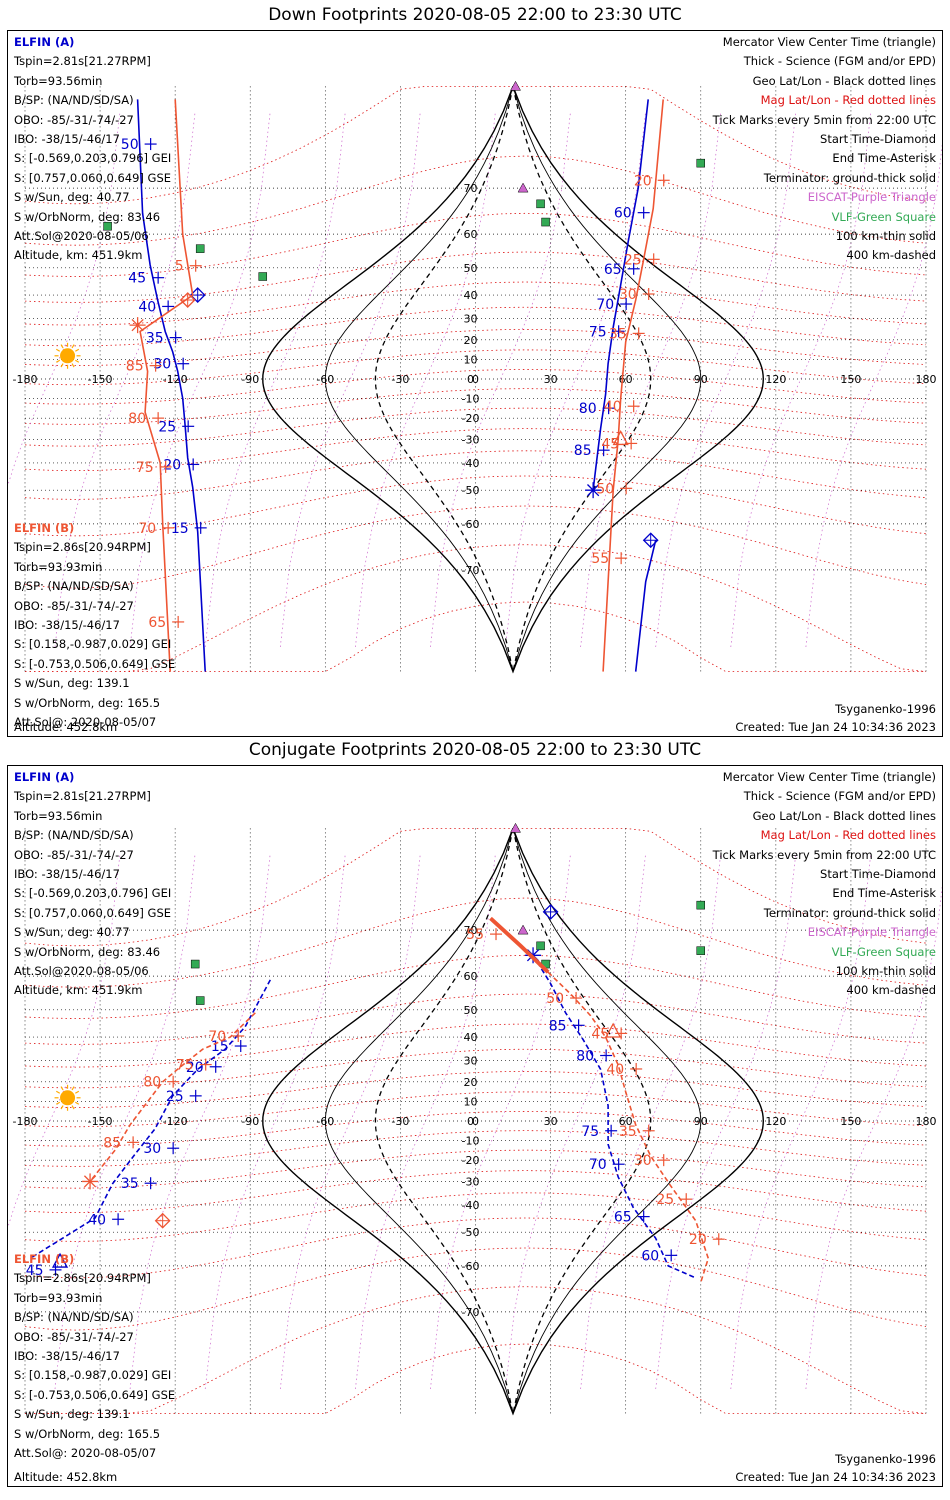 This screenshot has height=1500, width=950. I want to click on elfin-b-line: Tspin=2.86s[20.94RPM], so click(82, 547).